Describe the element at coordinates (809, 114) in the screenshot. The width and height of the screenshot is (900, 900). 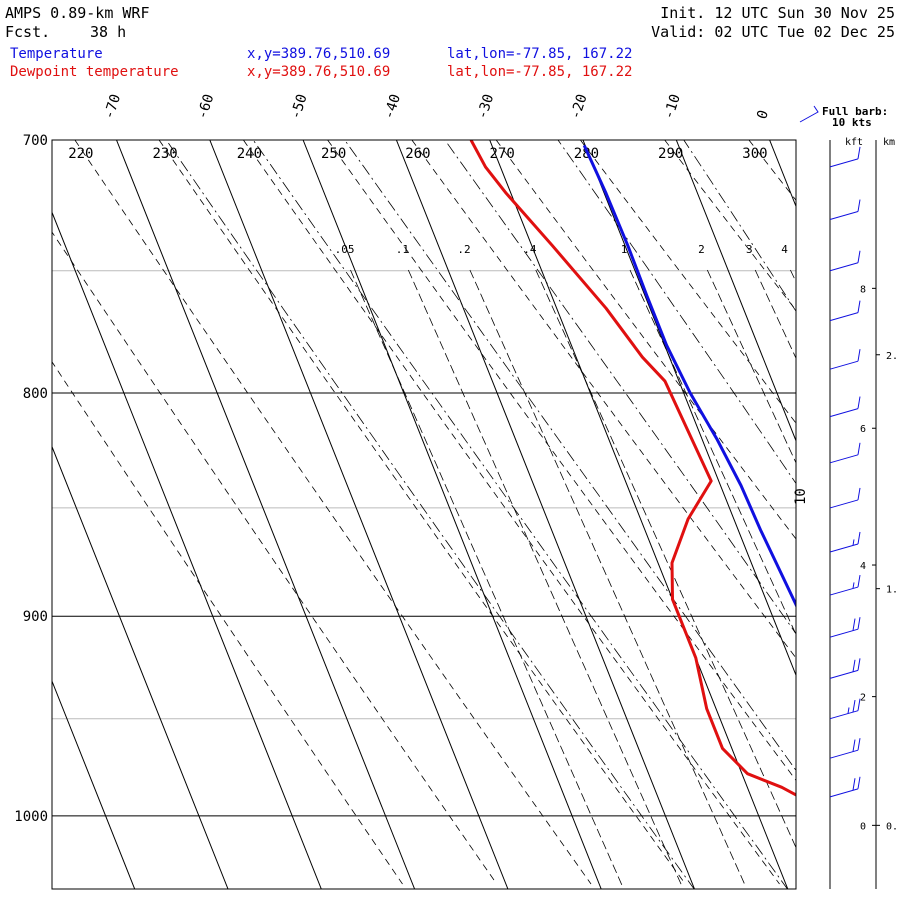
I see `full-barb-legend-icon` at that location.